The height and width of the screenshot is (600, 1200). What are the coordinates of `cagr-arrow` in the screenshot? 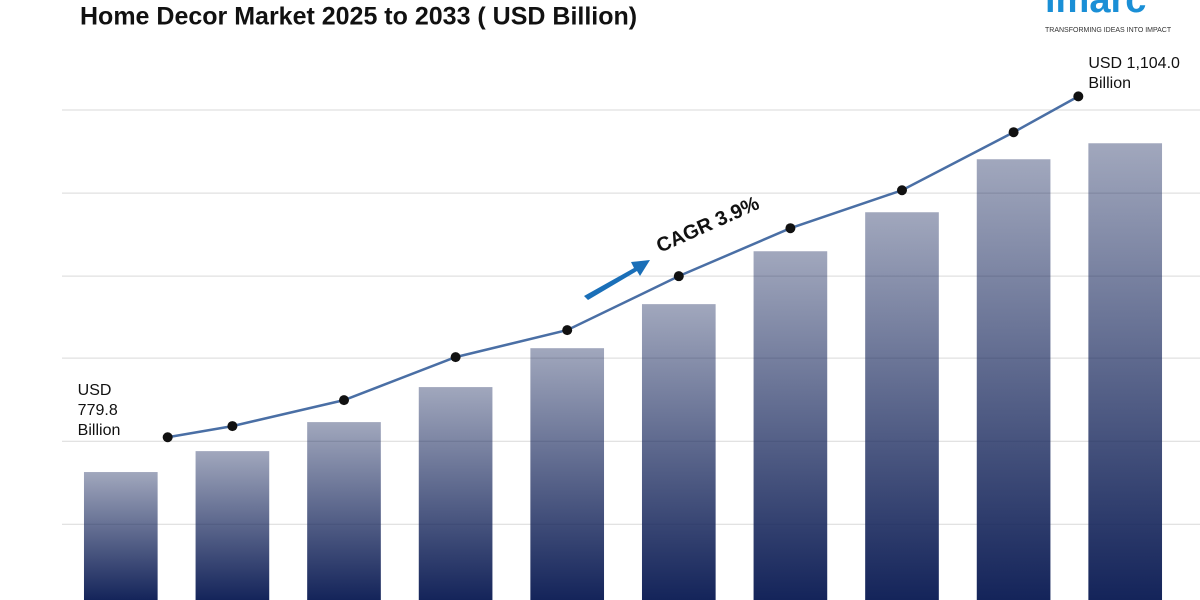 It's located at (617, 280).